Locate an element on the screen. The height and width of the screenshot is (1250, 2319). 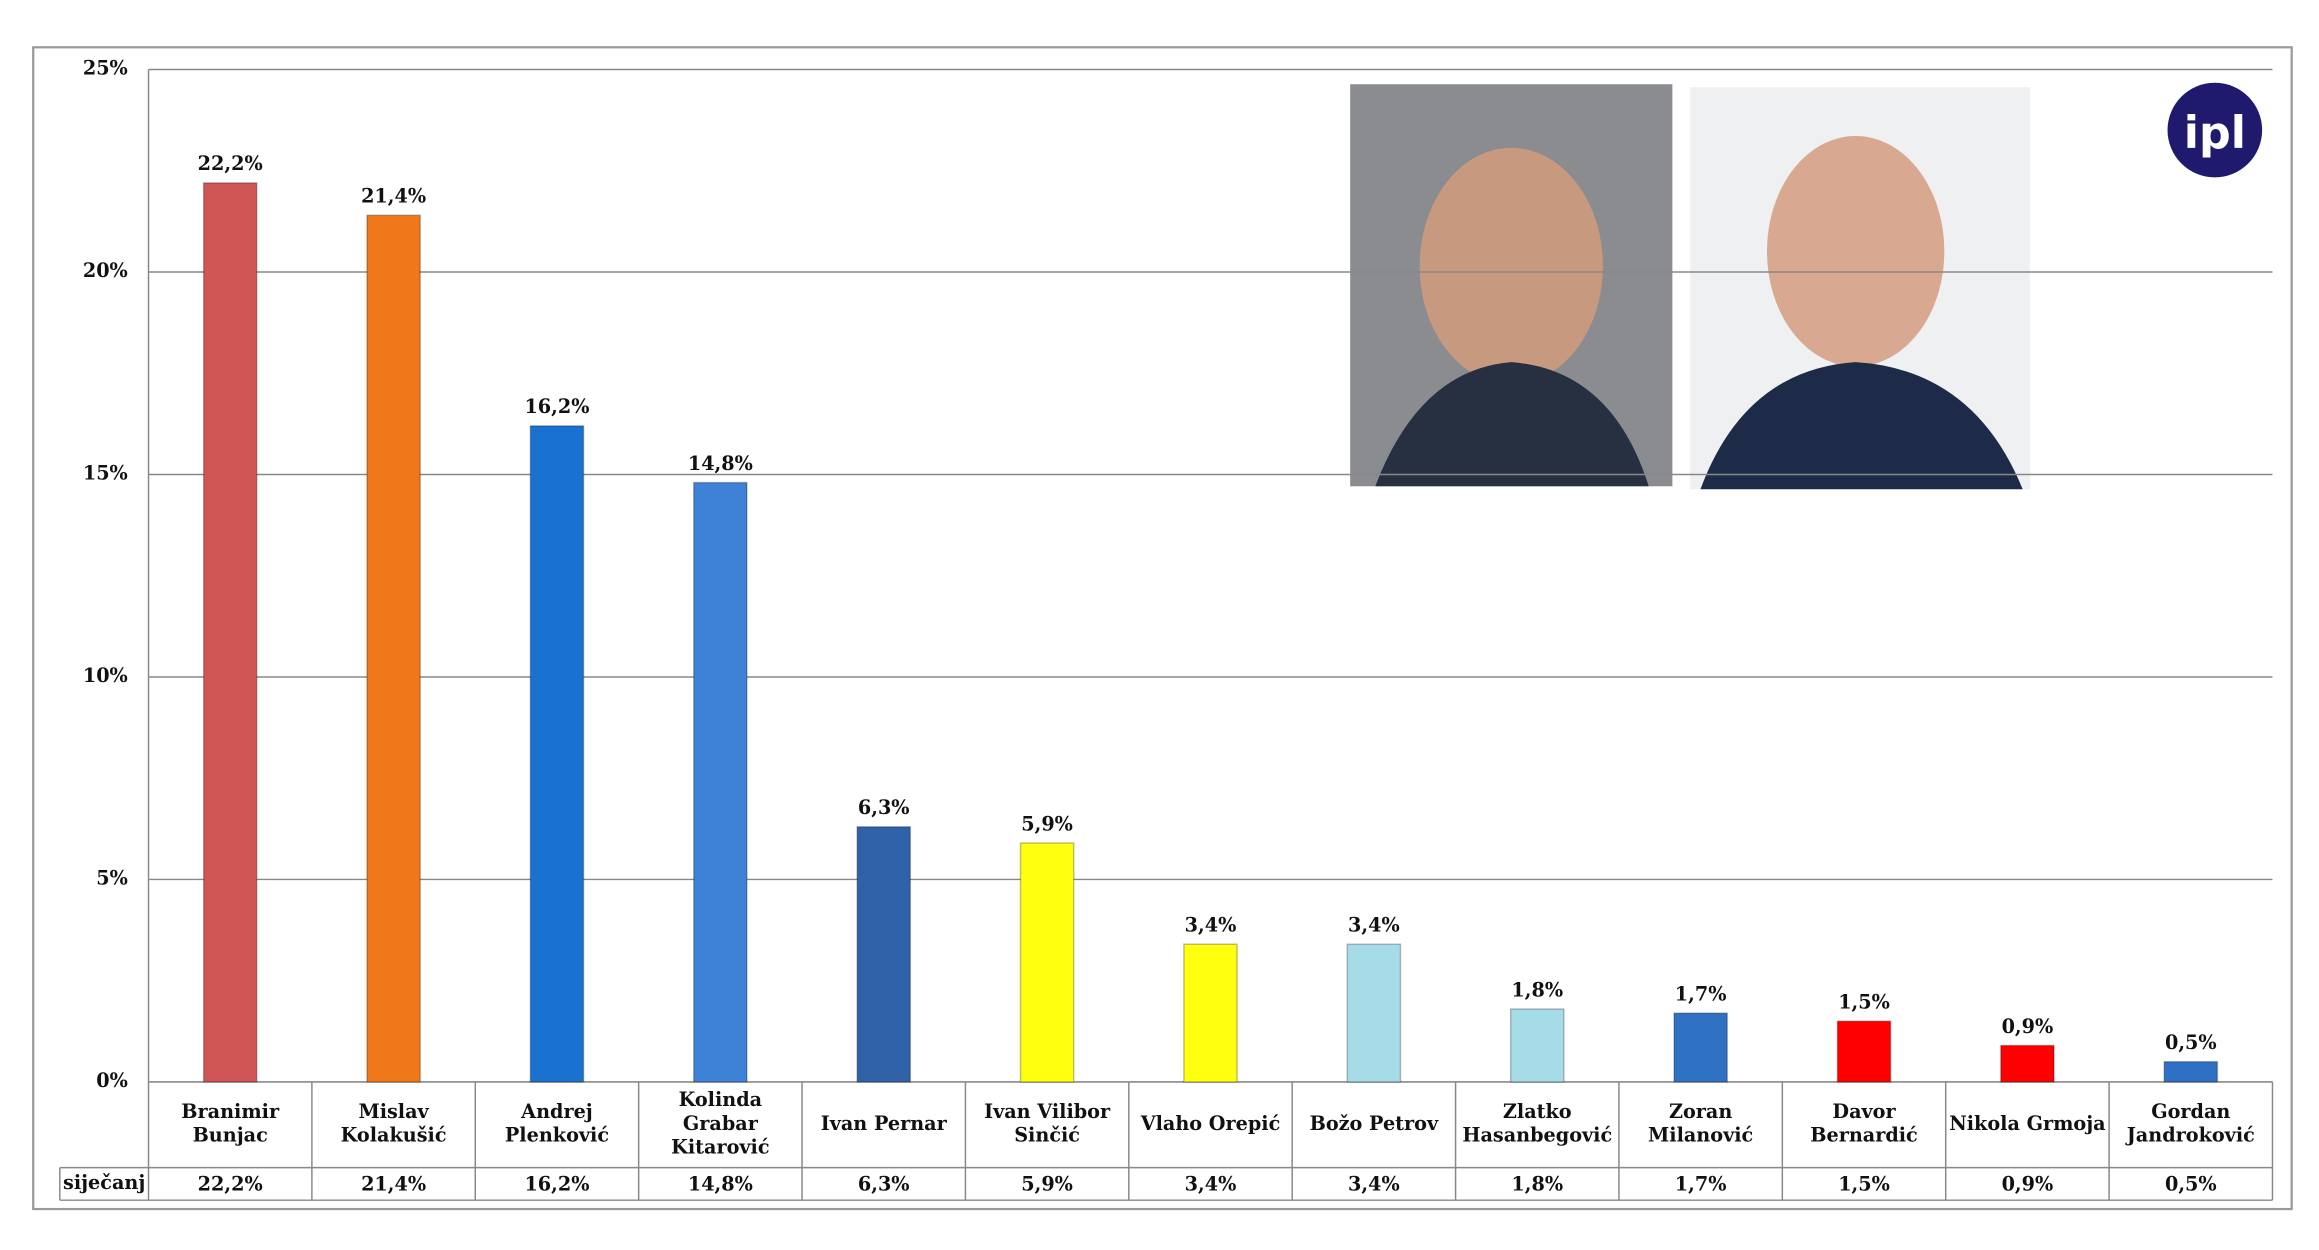
table-cell: 0,5% is located at coordinates (2191, 1183).